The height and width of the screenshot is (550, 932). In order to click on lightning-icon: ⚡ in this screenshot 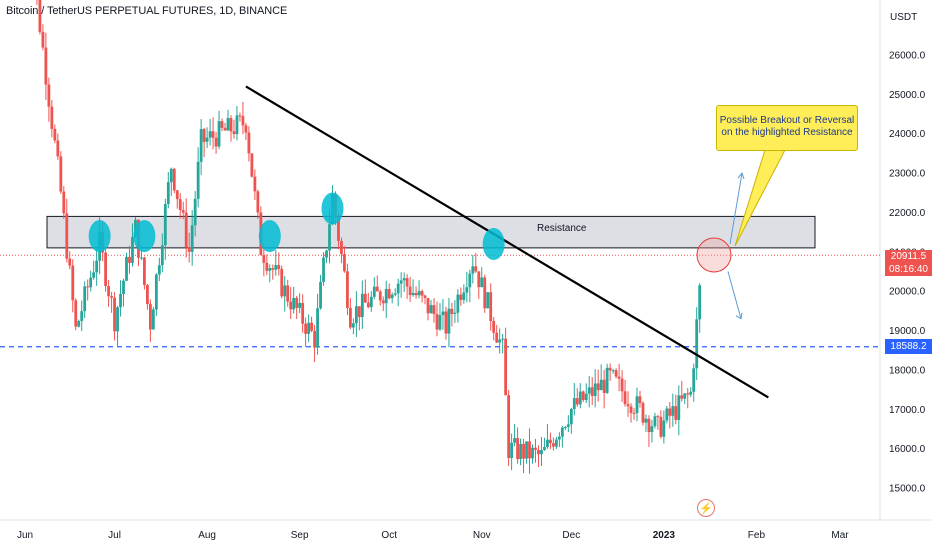, I will do `click(706, 508)`.